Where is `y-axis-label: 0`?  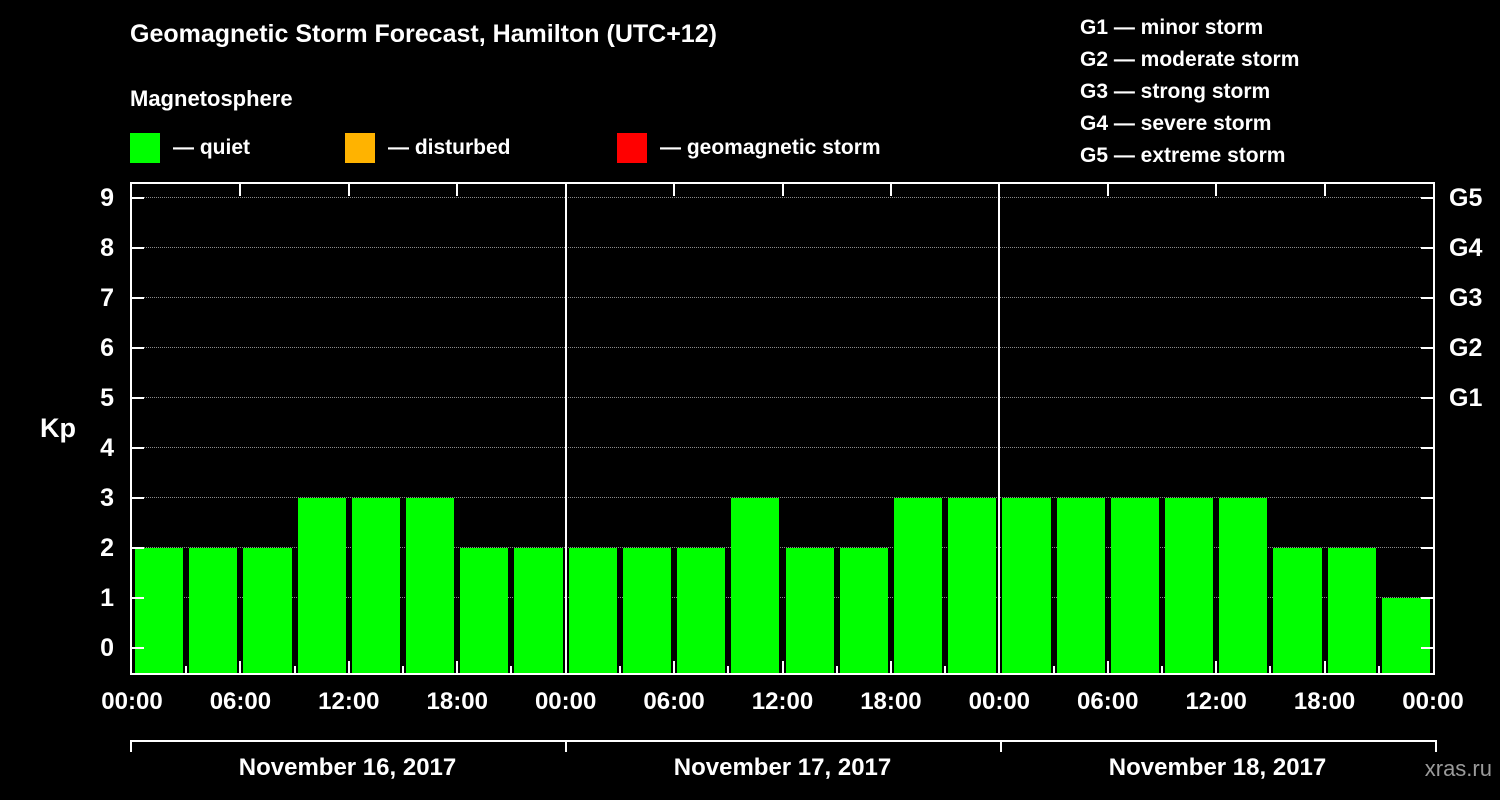 y-axis-label: 0 is located at coordinates (107, 648).